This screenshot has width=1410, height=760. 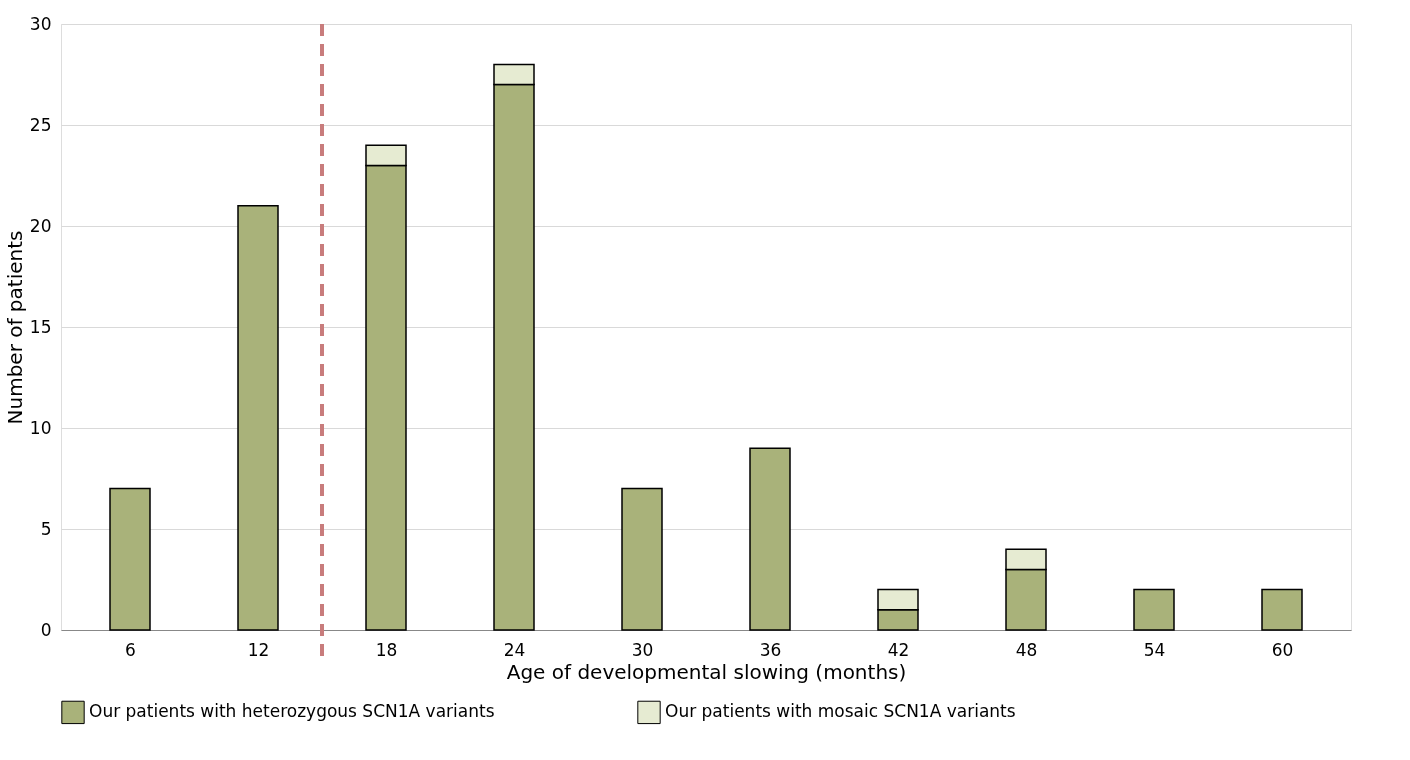 I want to click on x-tick-label: 30, so click(x=642, y=649).